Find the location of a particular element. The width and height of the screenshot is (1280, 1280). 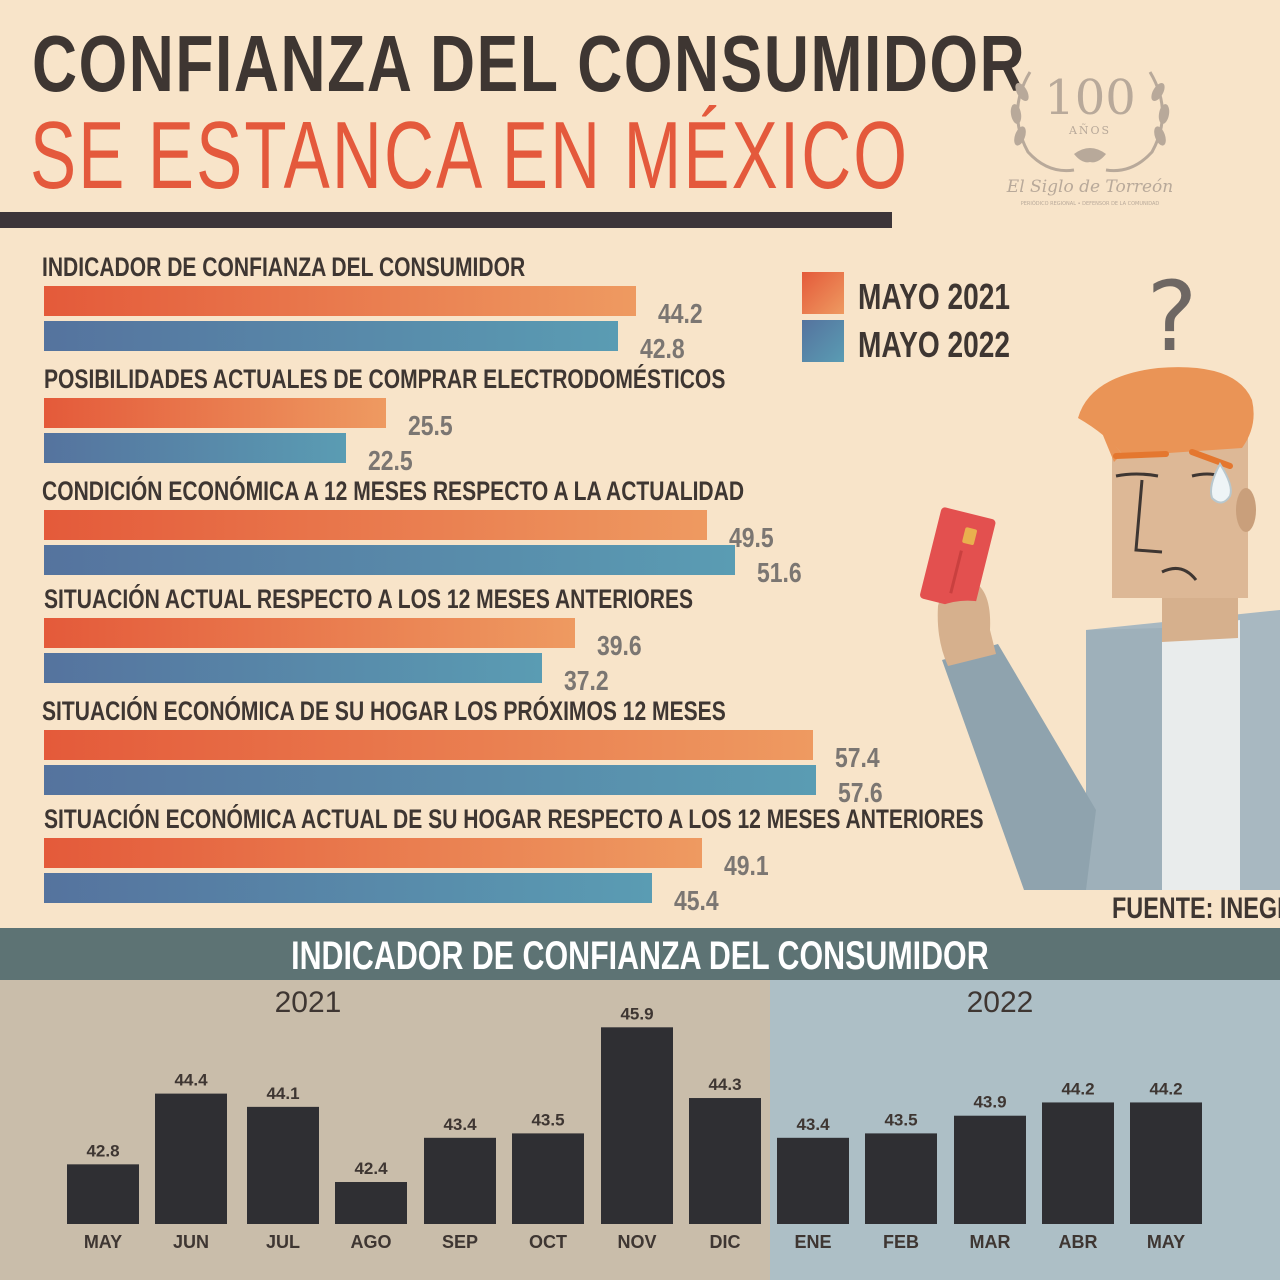

month-bar-dic-2021 is located at coordinates (725, 1161).